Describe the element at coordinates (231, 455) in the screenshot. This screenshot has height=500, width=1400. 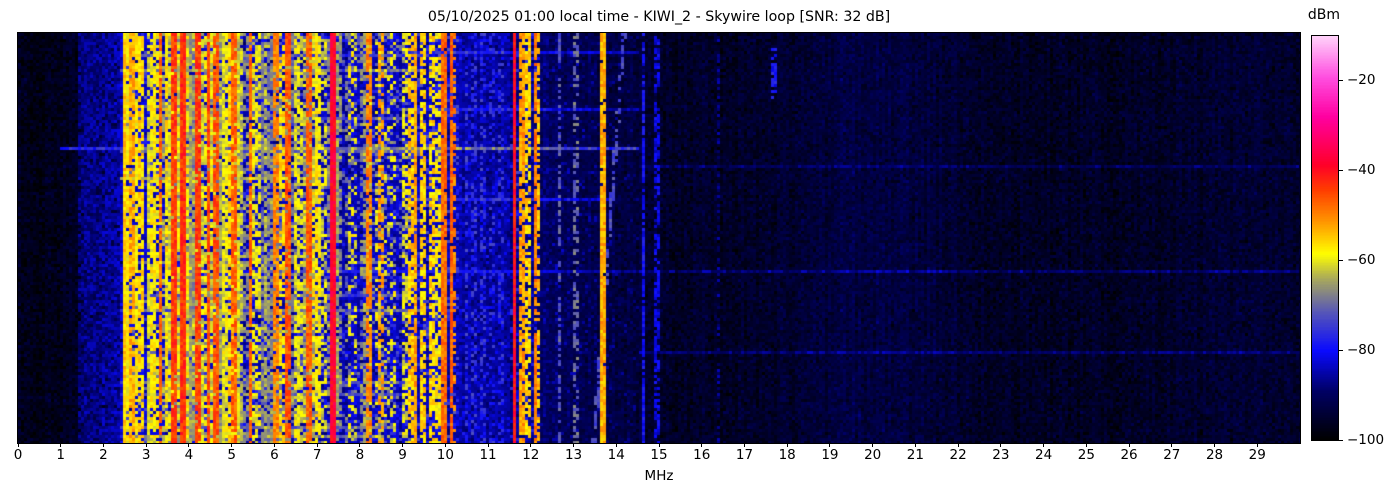
I see `x-tick-label: 5` at that location.